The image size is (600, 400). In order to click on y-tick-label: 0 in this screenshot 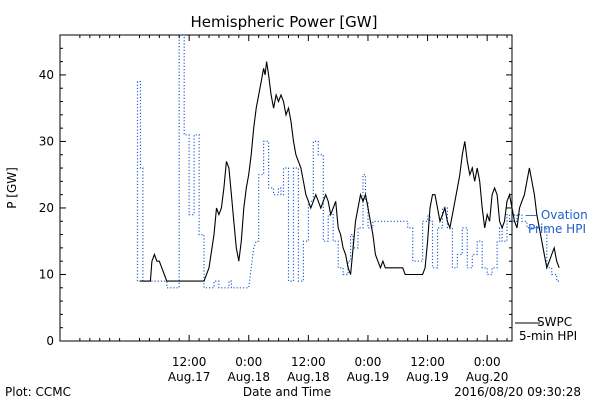, I will do `click(50, 341)`.